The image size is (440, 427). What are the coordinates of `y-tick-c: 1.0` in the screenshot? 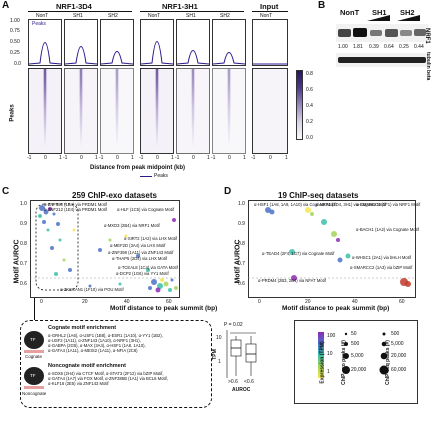 It's located at (23, 204).